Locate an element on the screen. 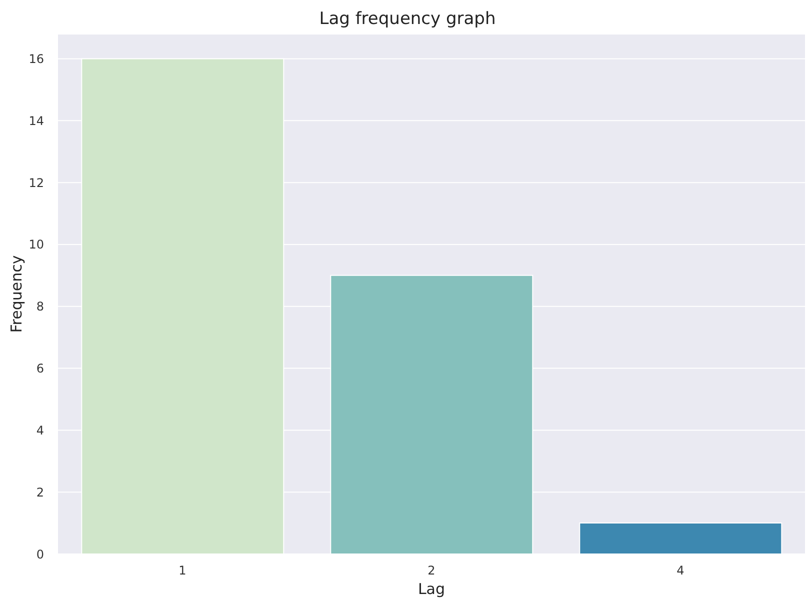  x-tick-label: 2 is located at coordinates (432, 571).